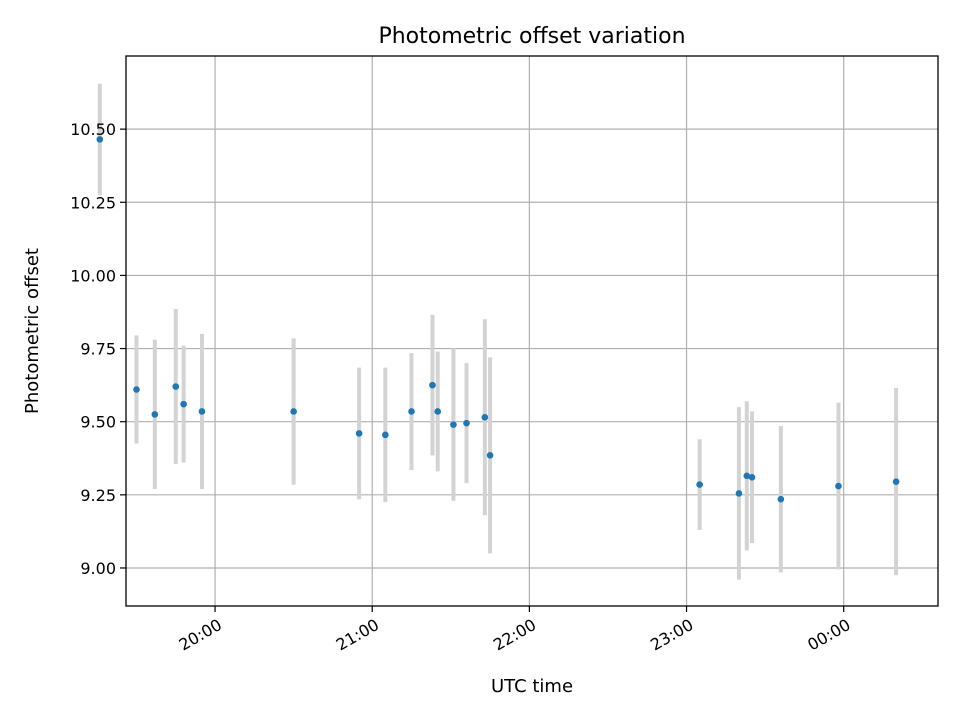 The image size is (960, 720). Describe the element at coordinates (32, 331) in the screenshot. I see `y-axis-label: Photometric offset` at that location.